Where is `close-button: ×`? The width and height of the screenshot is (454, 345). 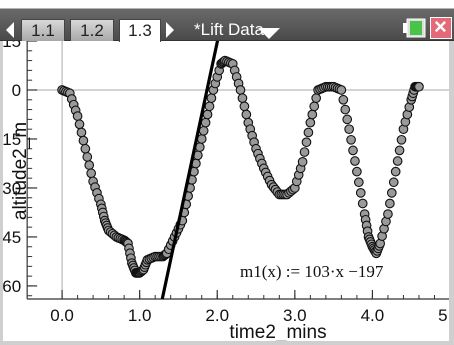 close-button: × is located at coordinates (441, 26).